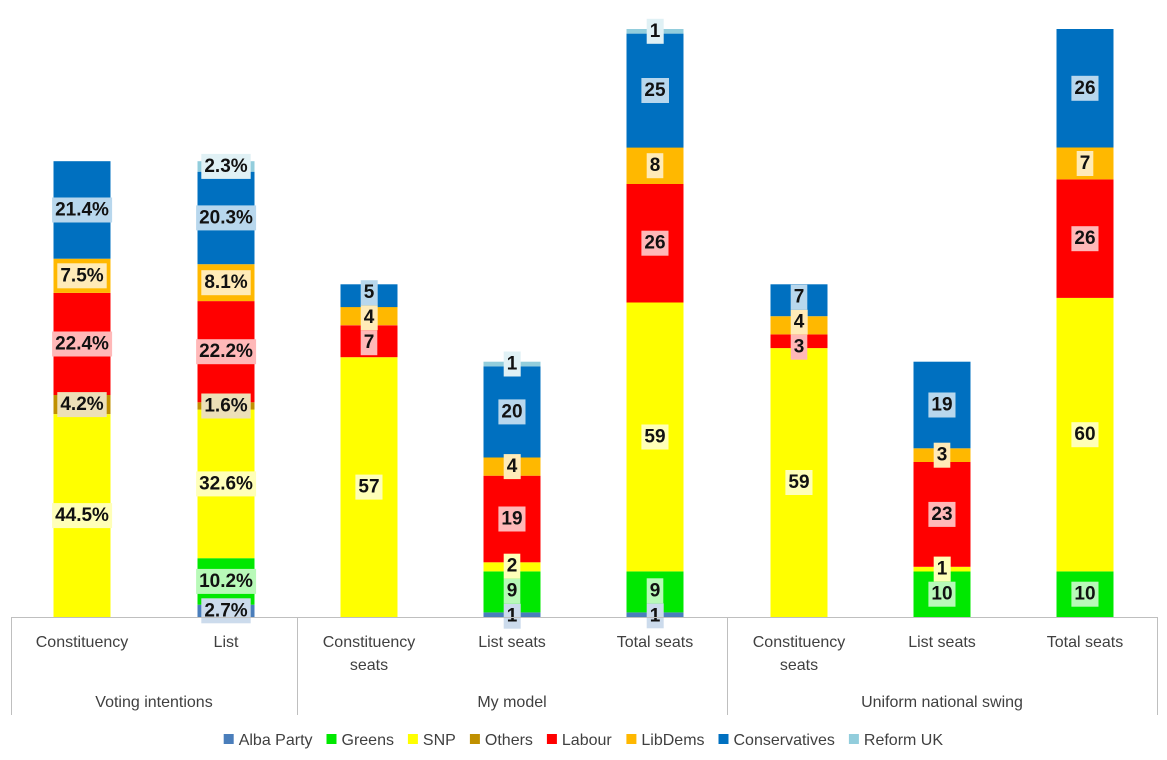 This screenshot has width=1167, height=760. Describe the element at coordinates (512, 566) in the screenshot. I see `data-label-snp: 2` at that location.